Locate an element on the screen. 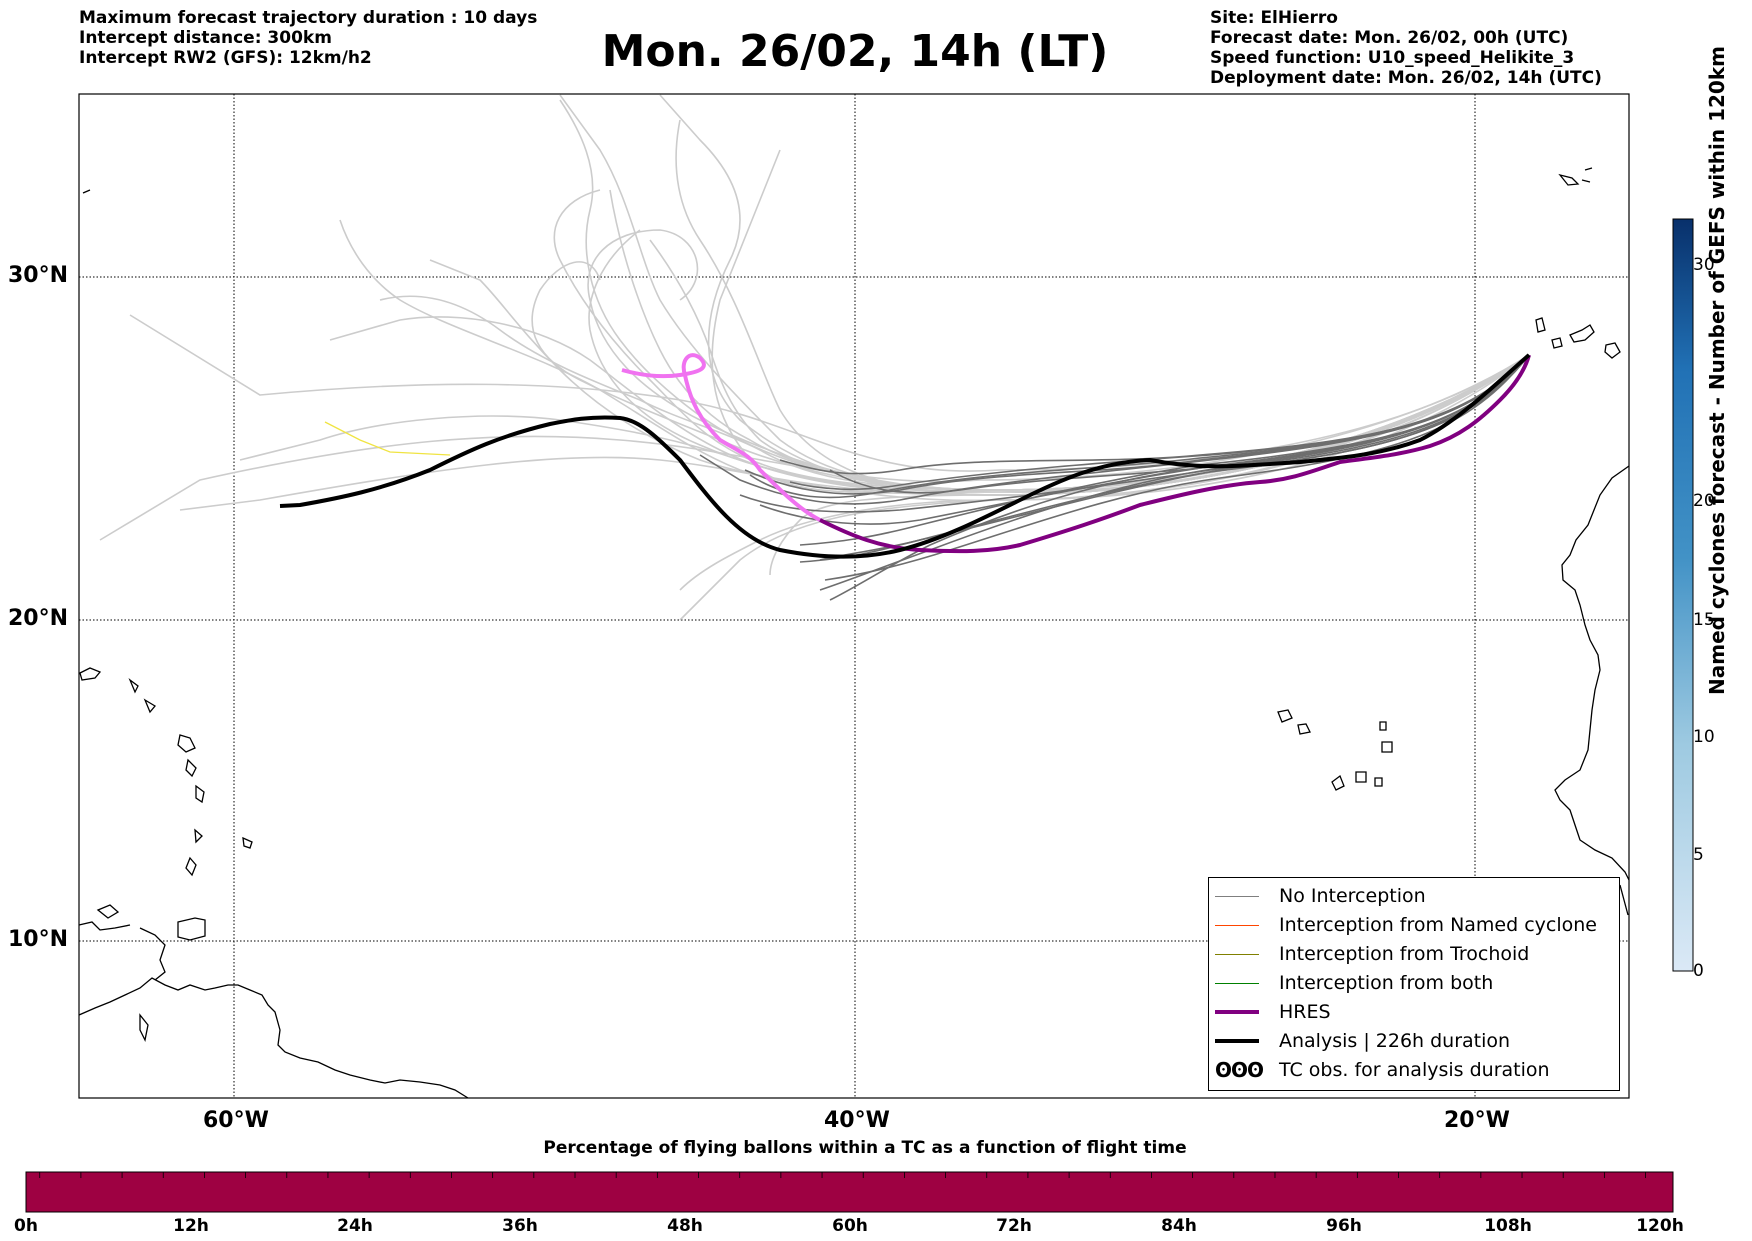 The image size is (1752, 1241). legend-line-named-cyclone is located at coordinates (1237, 925).